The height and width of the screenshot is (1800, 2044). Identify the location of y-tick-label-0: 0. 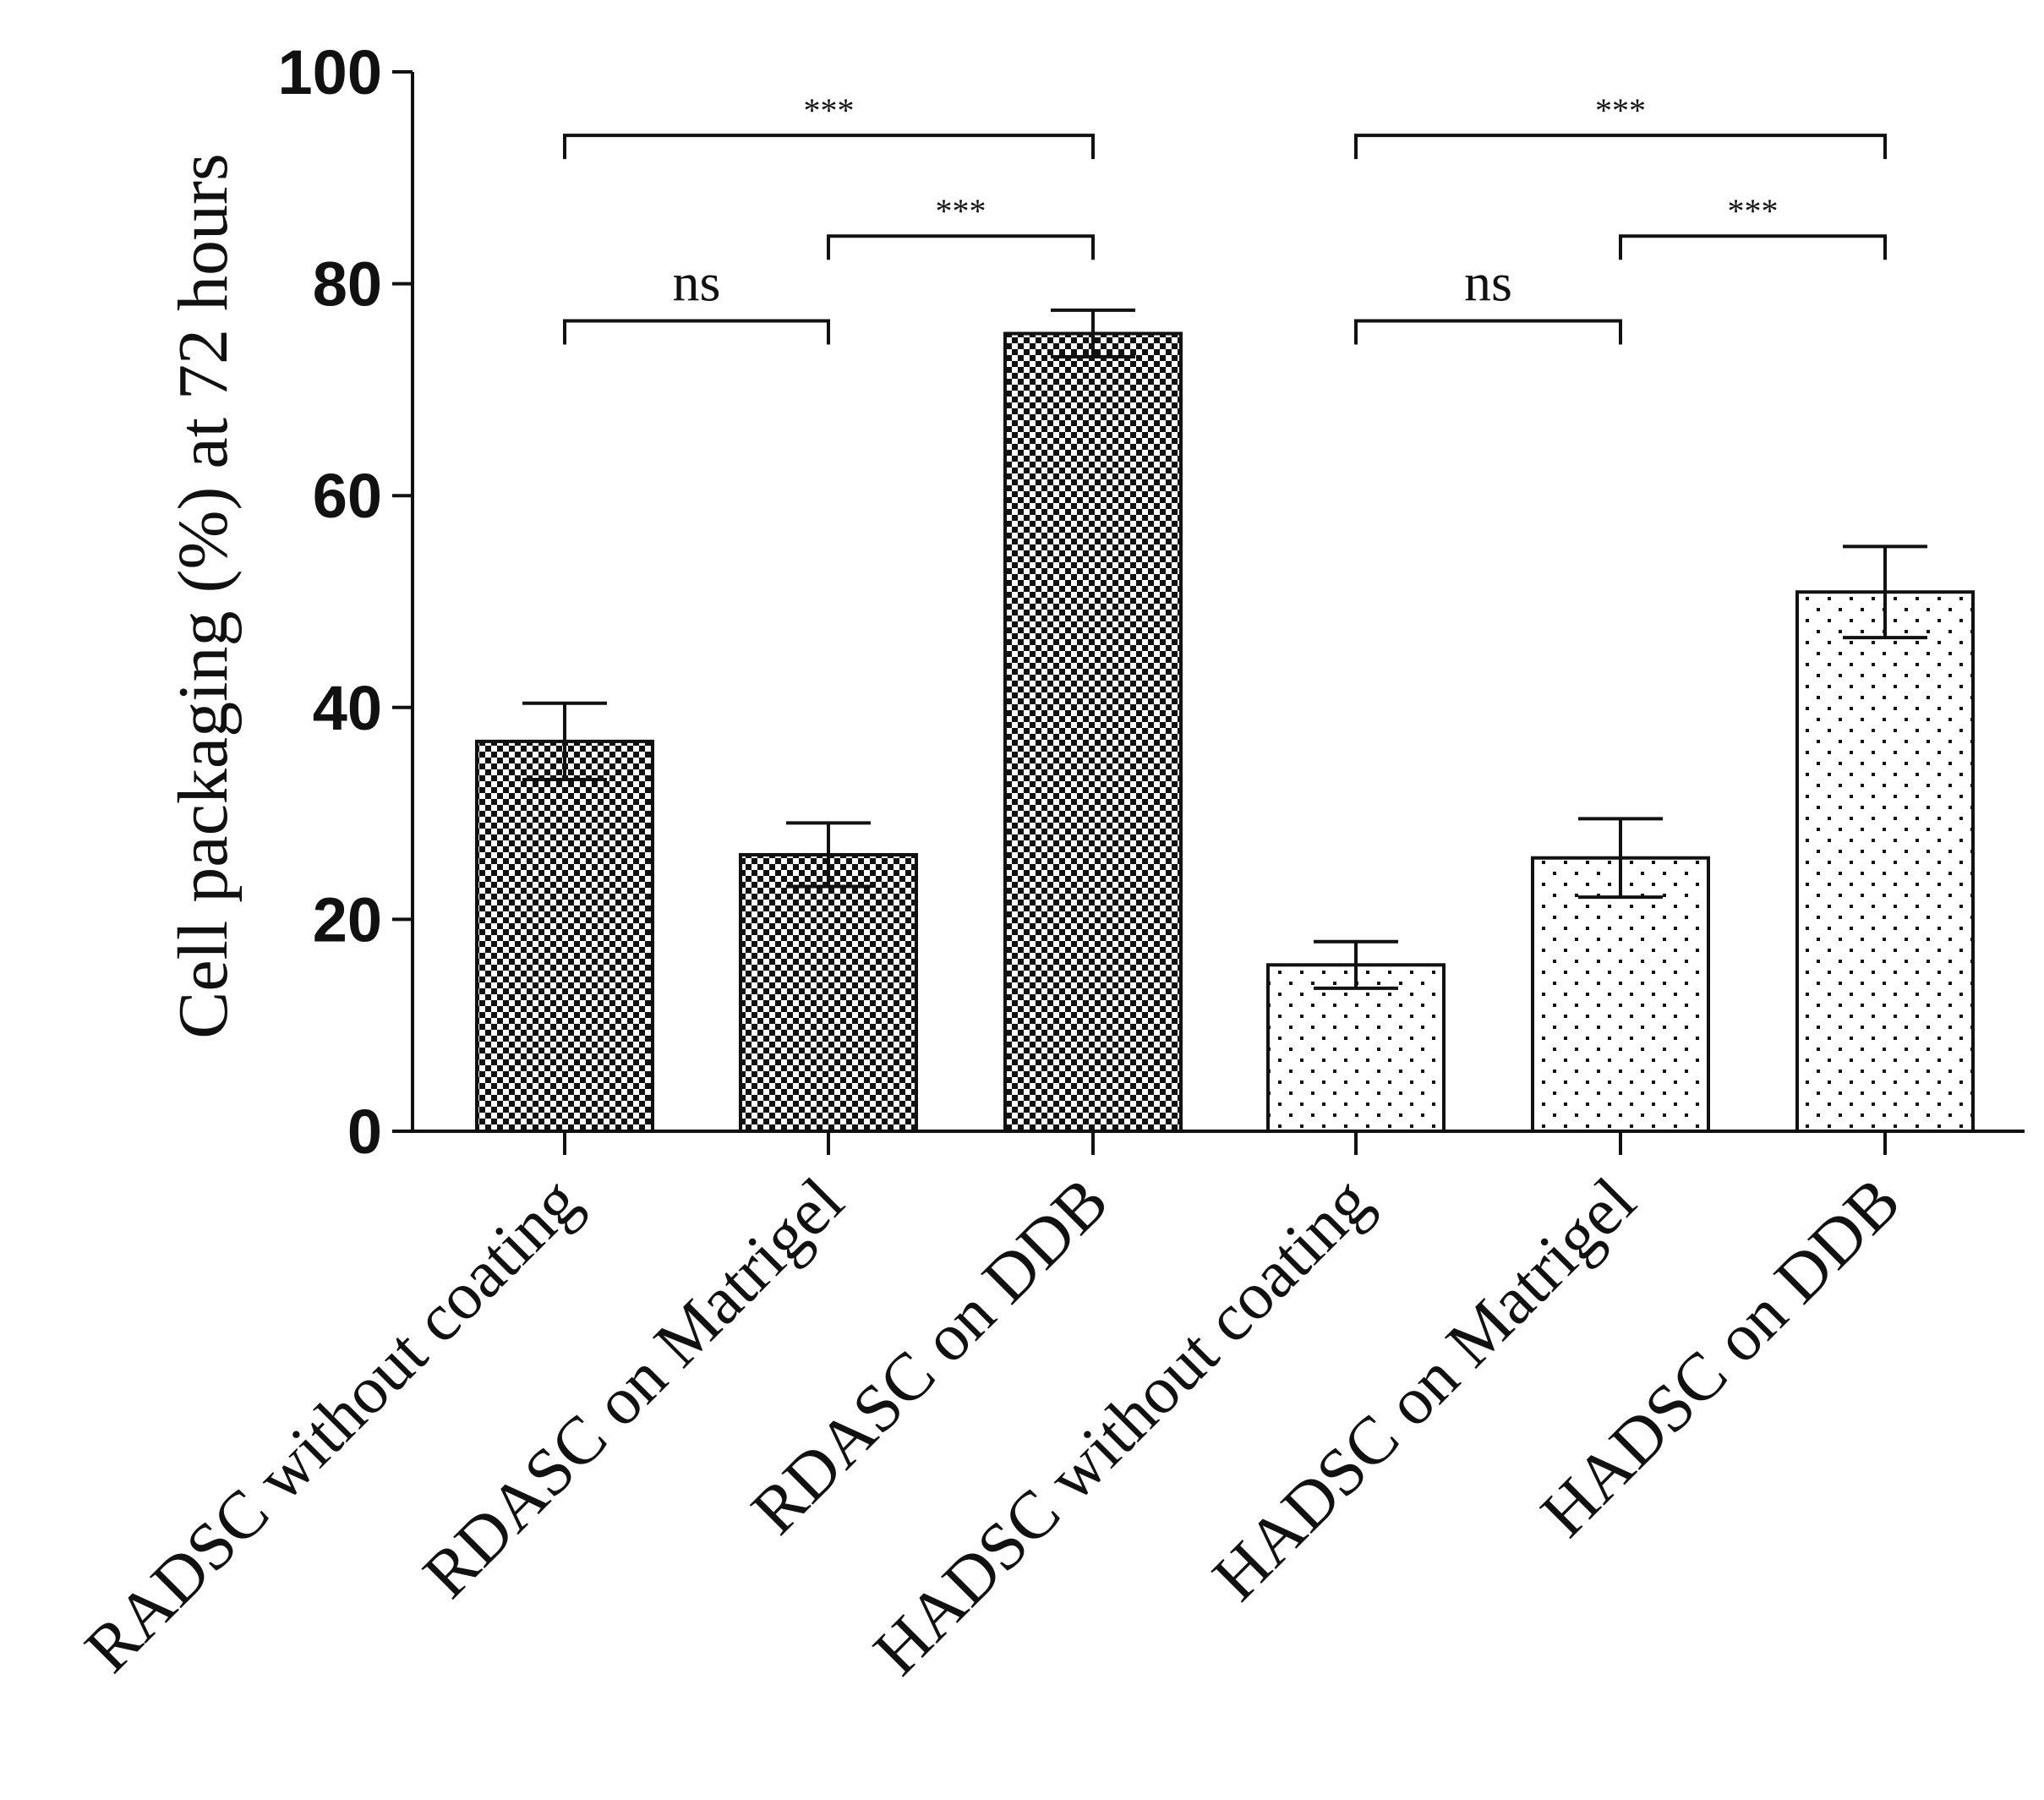
(364, 1132).